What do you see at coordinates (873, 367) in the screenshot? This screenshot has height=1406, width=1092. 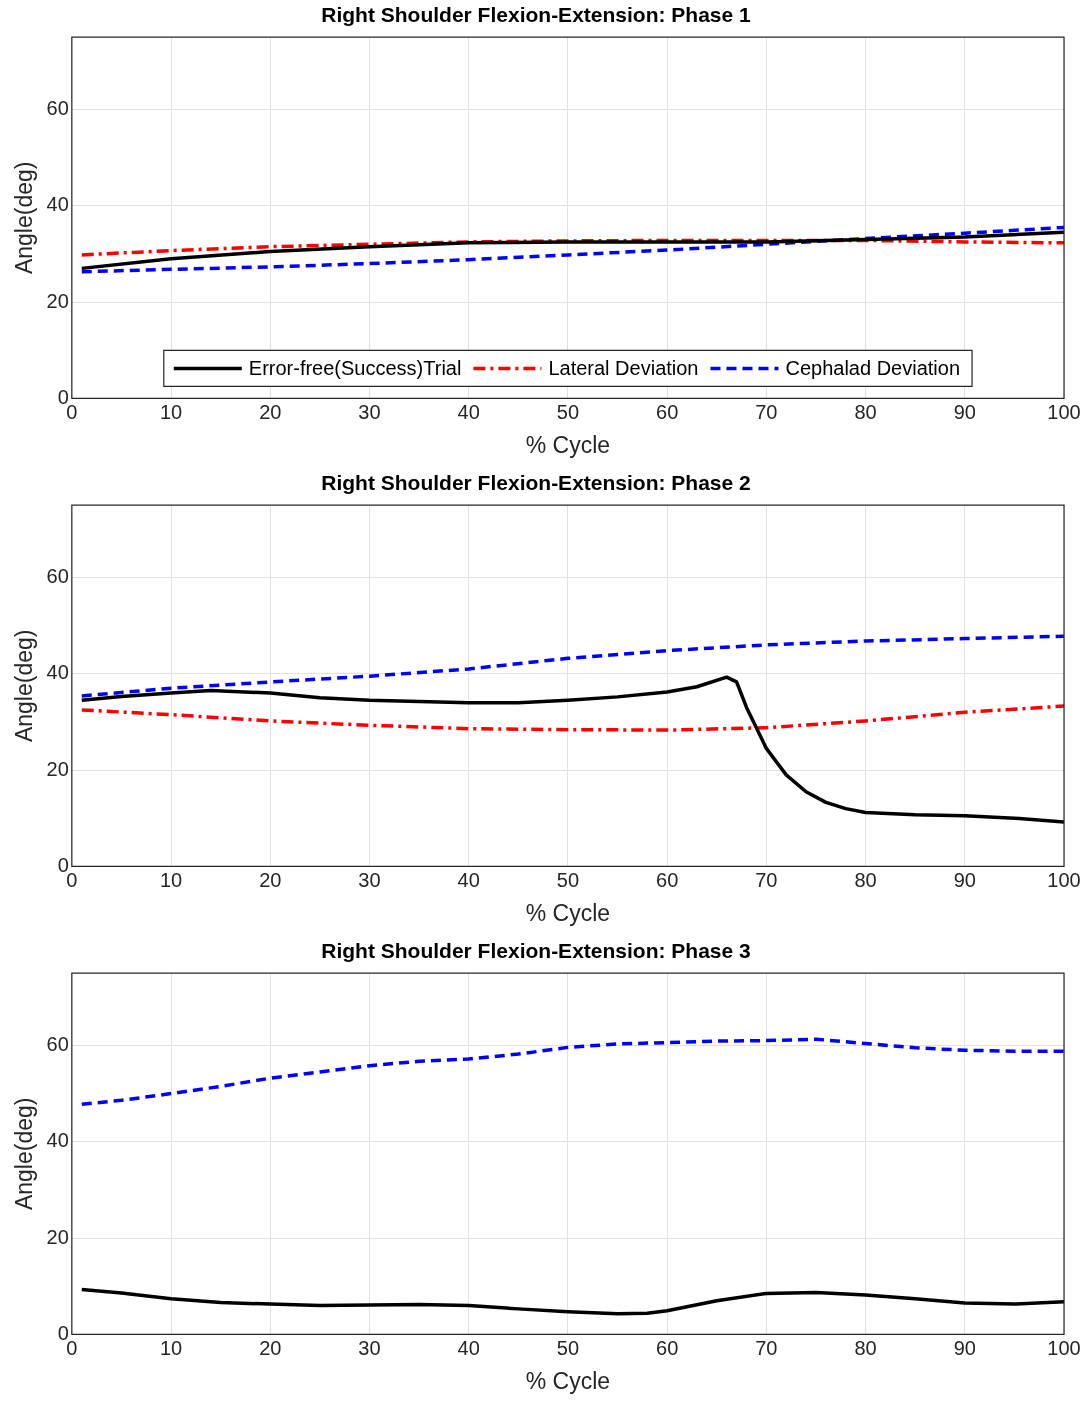 I see `legend-label: Cephalad Deviation` at bounding box center [873, 367].